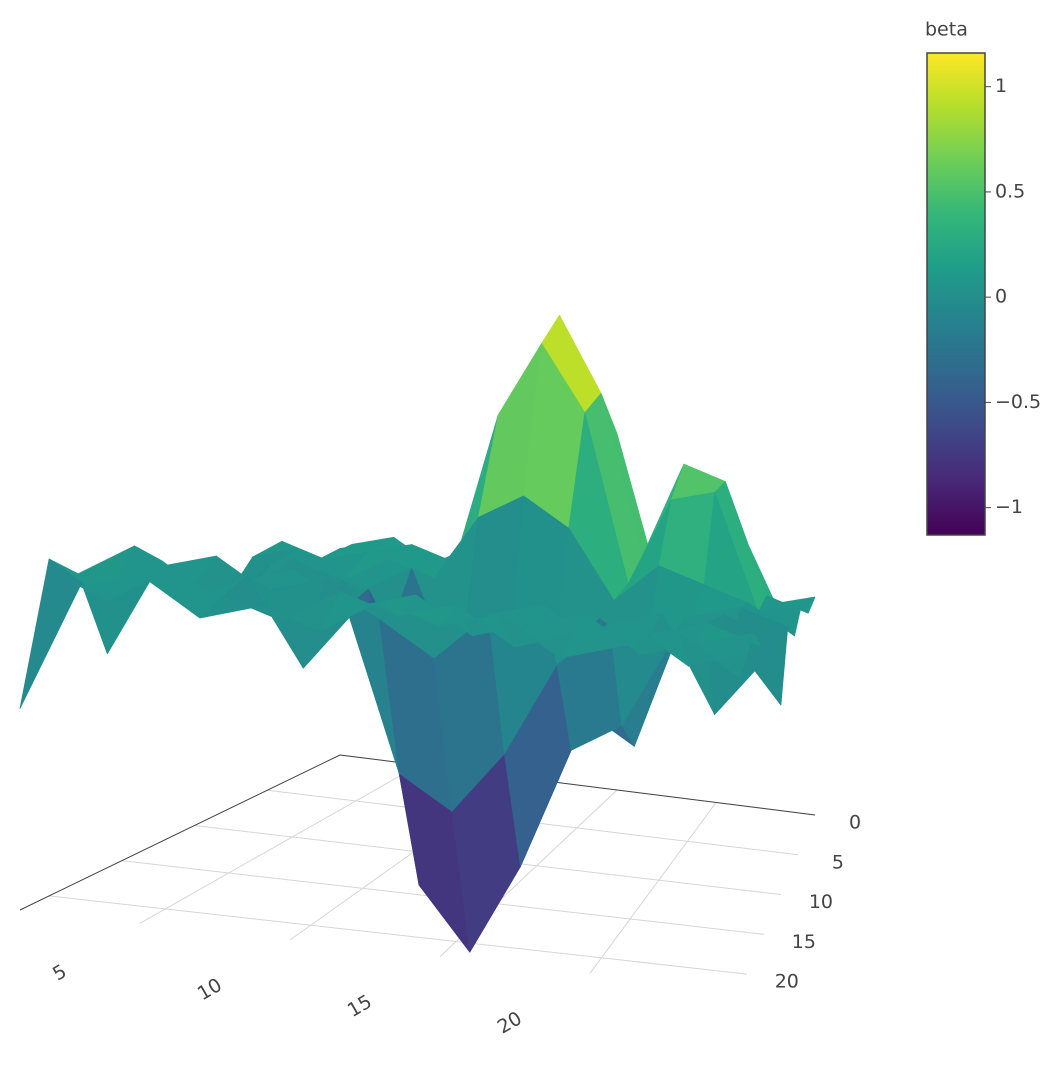 The height and width of the screenshot is (1076, 1060). Describe the element at coordinates (1001, 297) in the screenshot. I see `colorbar-tick-label: 0` at that location.